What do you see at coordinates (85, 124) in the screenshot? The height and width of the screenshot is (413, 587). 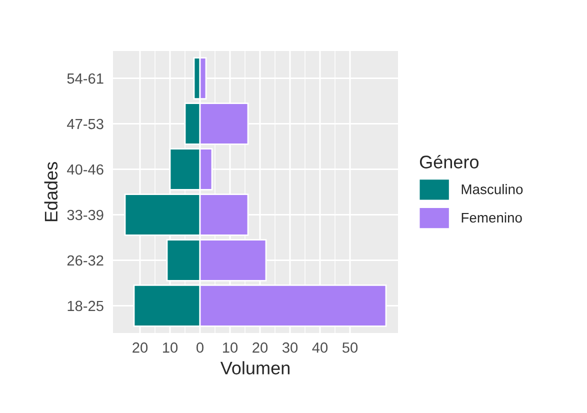 I see `y-tick-label: 47-53` at bounding box center [85, 124].